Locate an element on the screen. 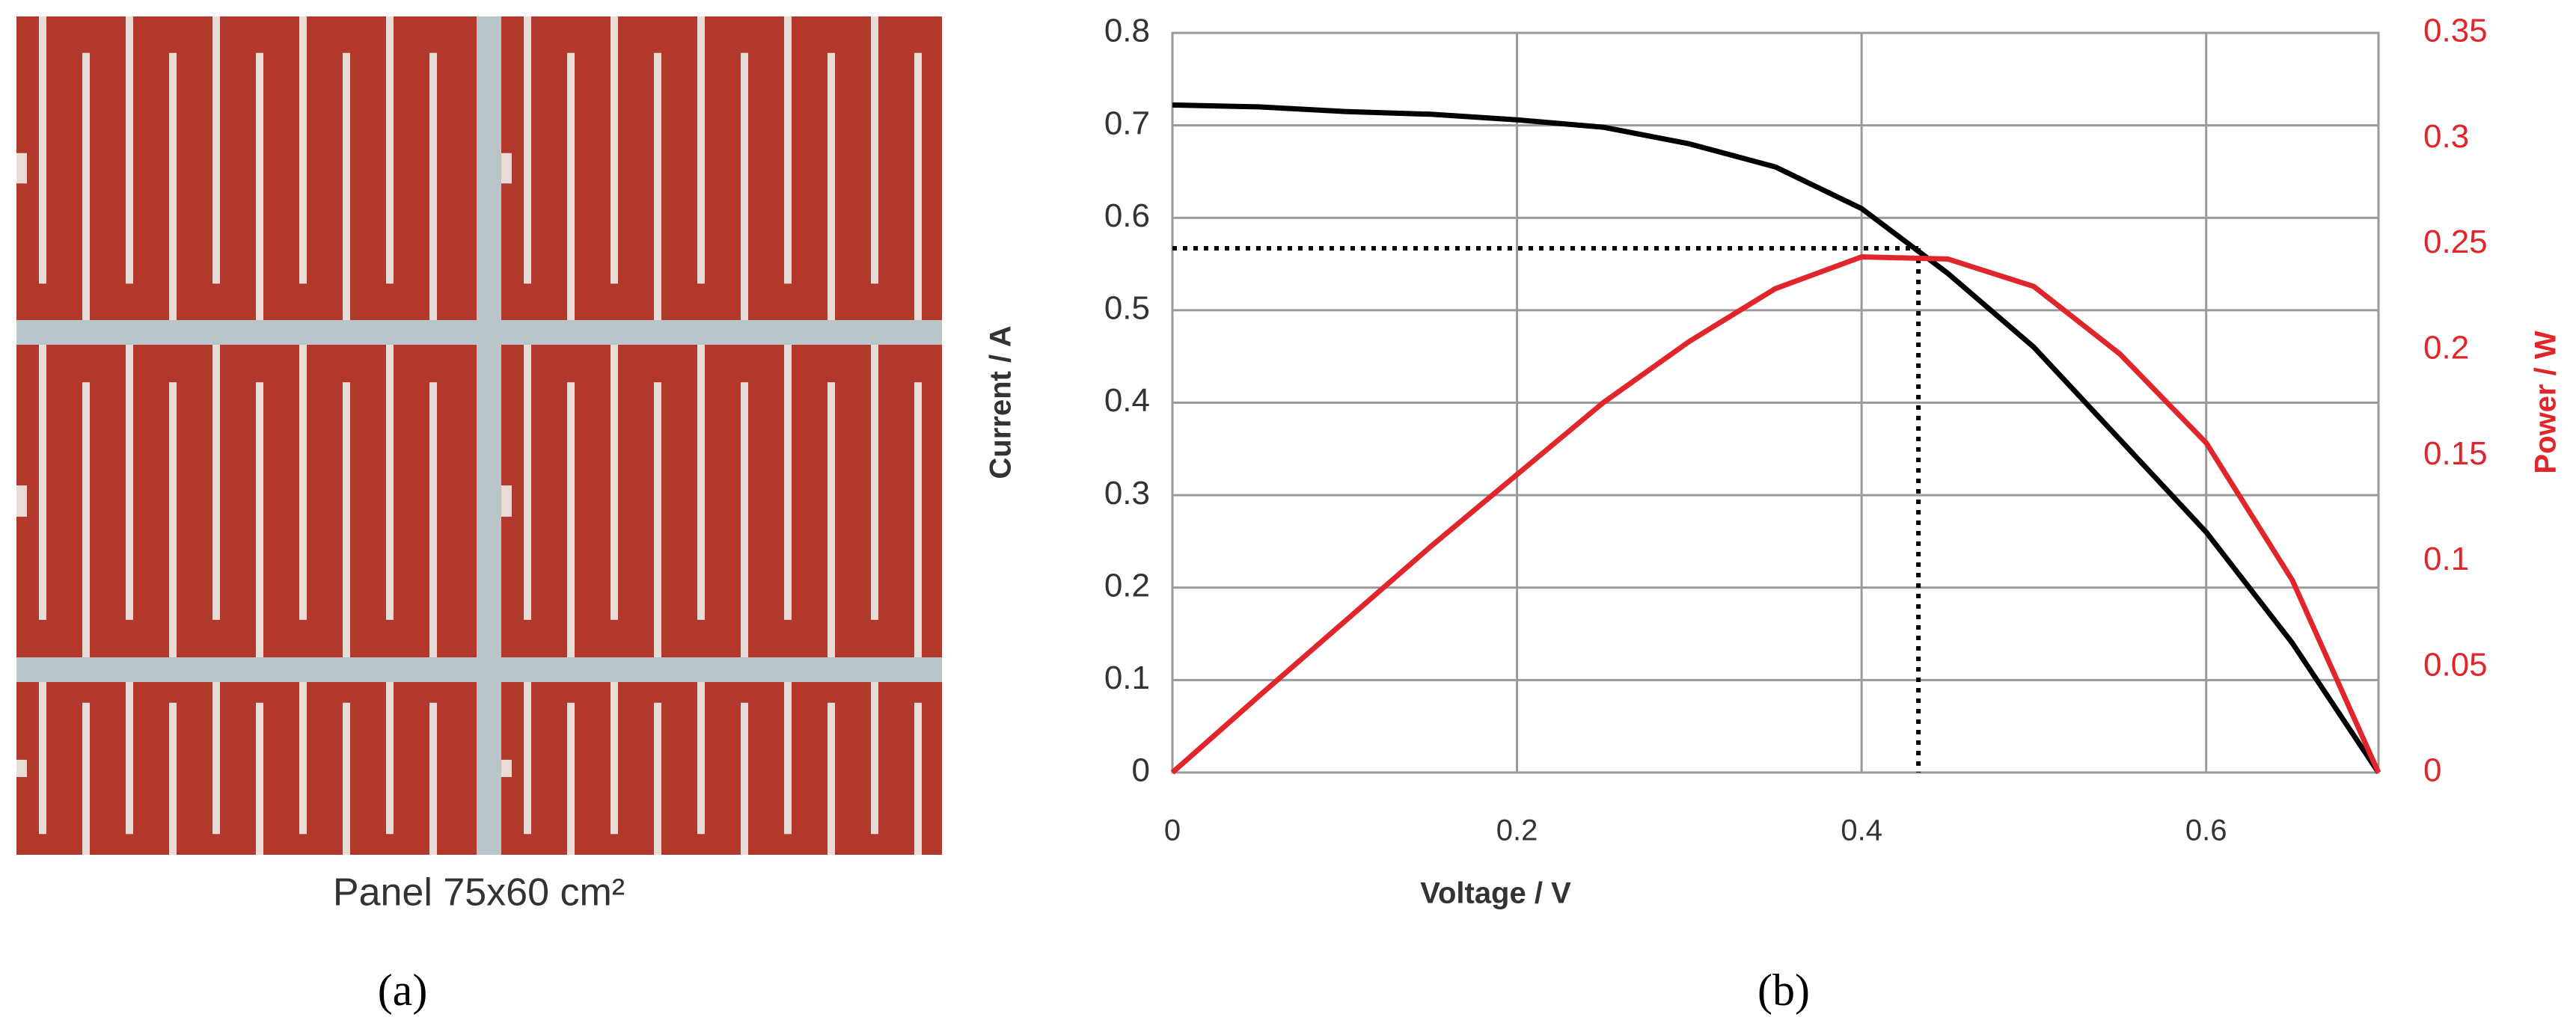 The width and height of the screenshot is (2576, 1035). y-tick-label: 0 is located at coordinates (1141, 770).